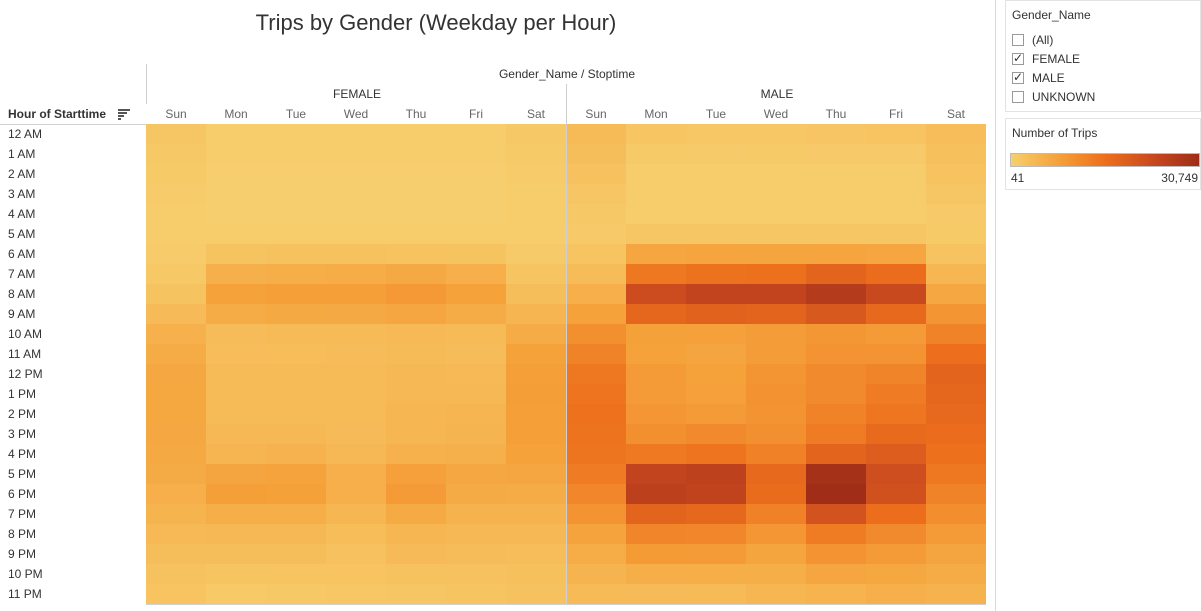 The image size is (1201, 611). Describe the element at coordinates (1103, 41) in the screenshot. I see `filter-item: (All)` at that location.